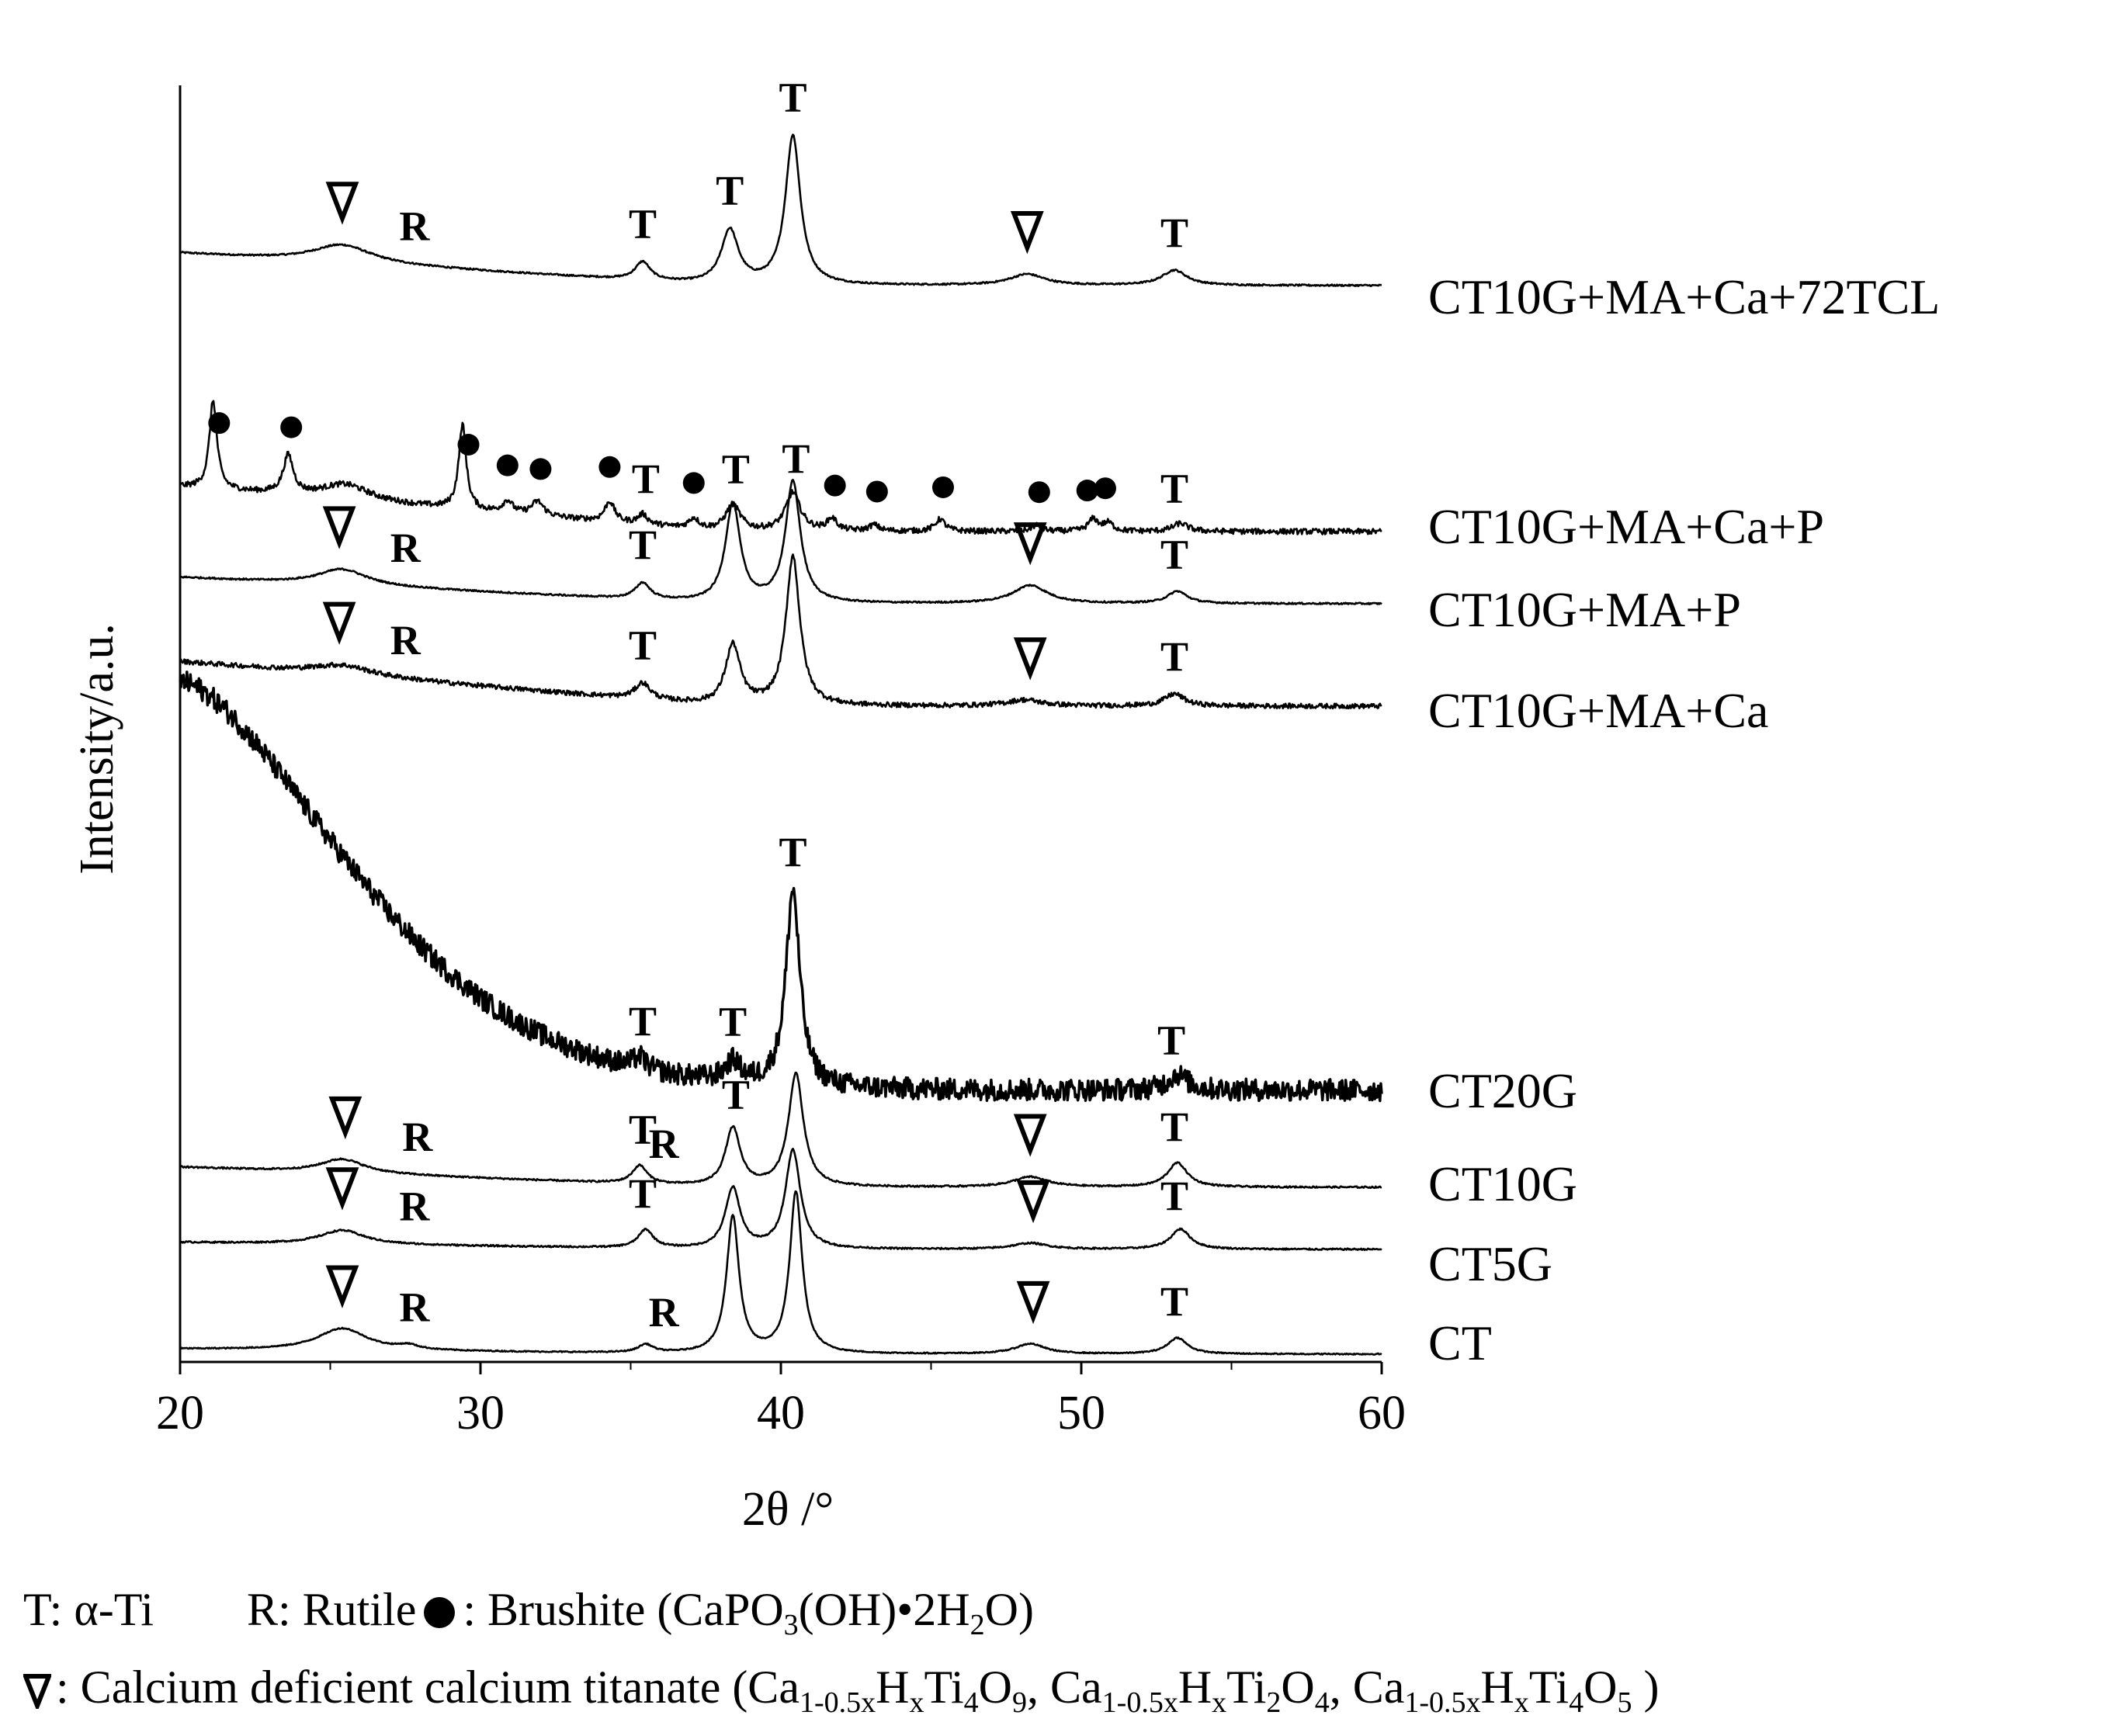  I want to click on x-tick-label: 20, so click(180, 1413).